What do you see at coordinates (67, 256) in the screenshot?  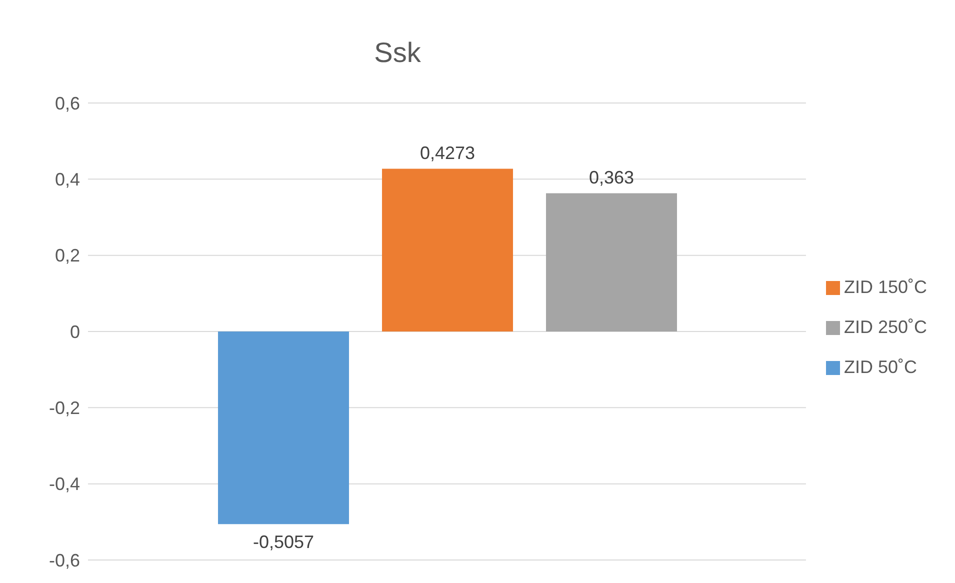 I see `y-tick-label: 0,2` at bounding box center [67, 256].